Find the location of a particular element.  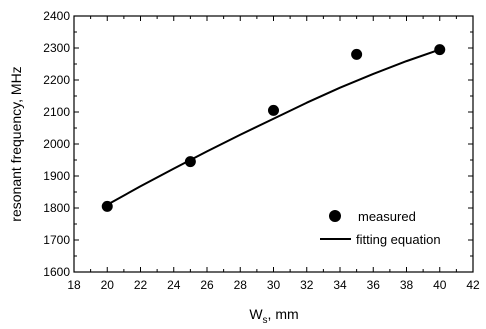

y-tick-label: 1600 is located at coordinates (56, 272).